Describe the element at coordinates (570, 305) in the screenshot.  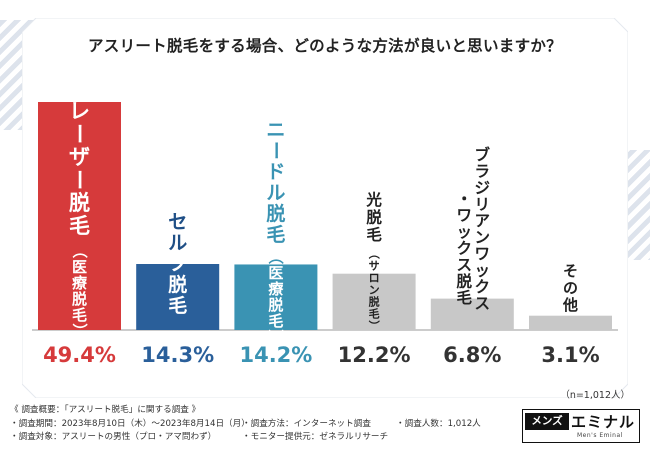
I see `svg-text: 他` at that location.